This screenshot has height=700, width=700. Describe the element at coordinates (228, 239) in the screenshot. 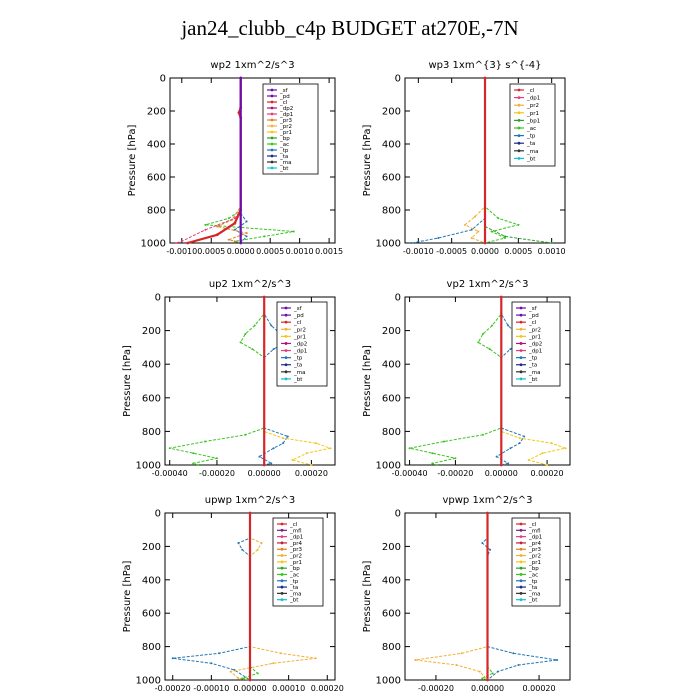

I see `series-point-pr3` at that location.